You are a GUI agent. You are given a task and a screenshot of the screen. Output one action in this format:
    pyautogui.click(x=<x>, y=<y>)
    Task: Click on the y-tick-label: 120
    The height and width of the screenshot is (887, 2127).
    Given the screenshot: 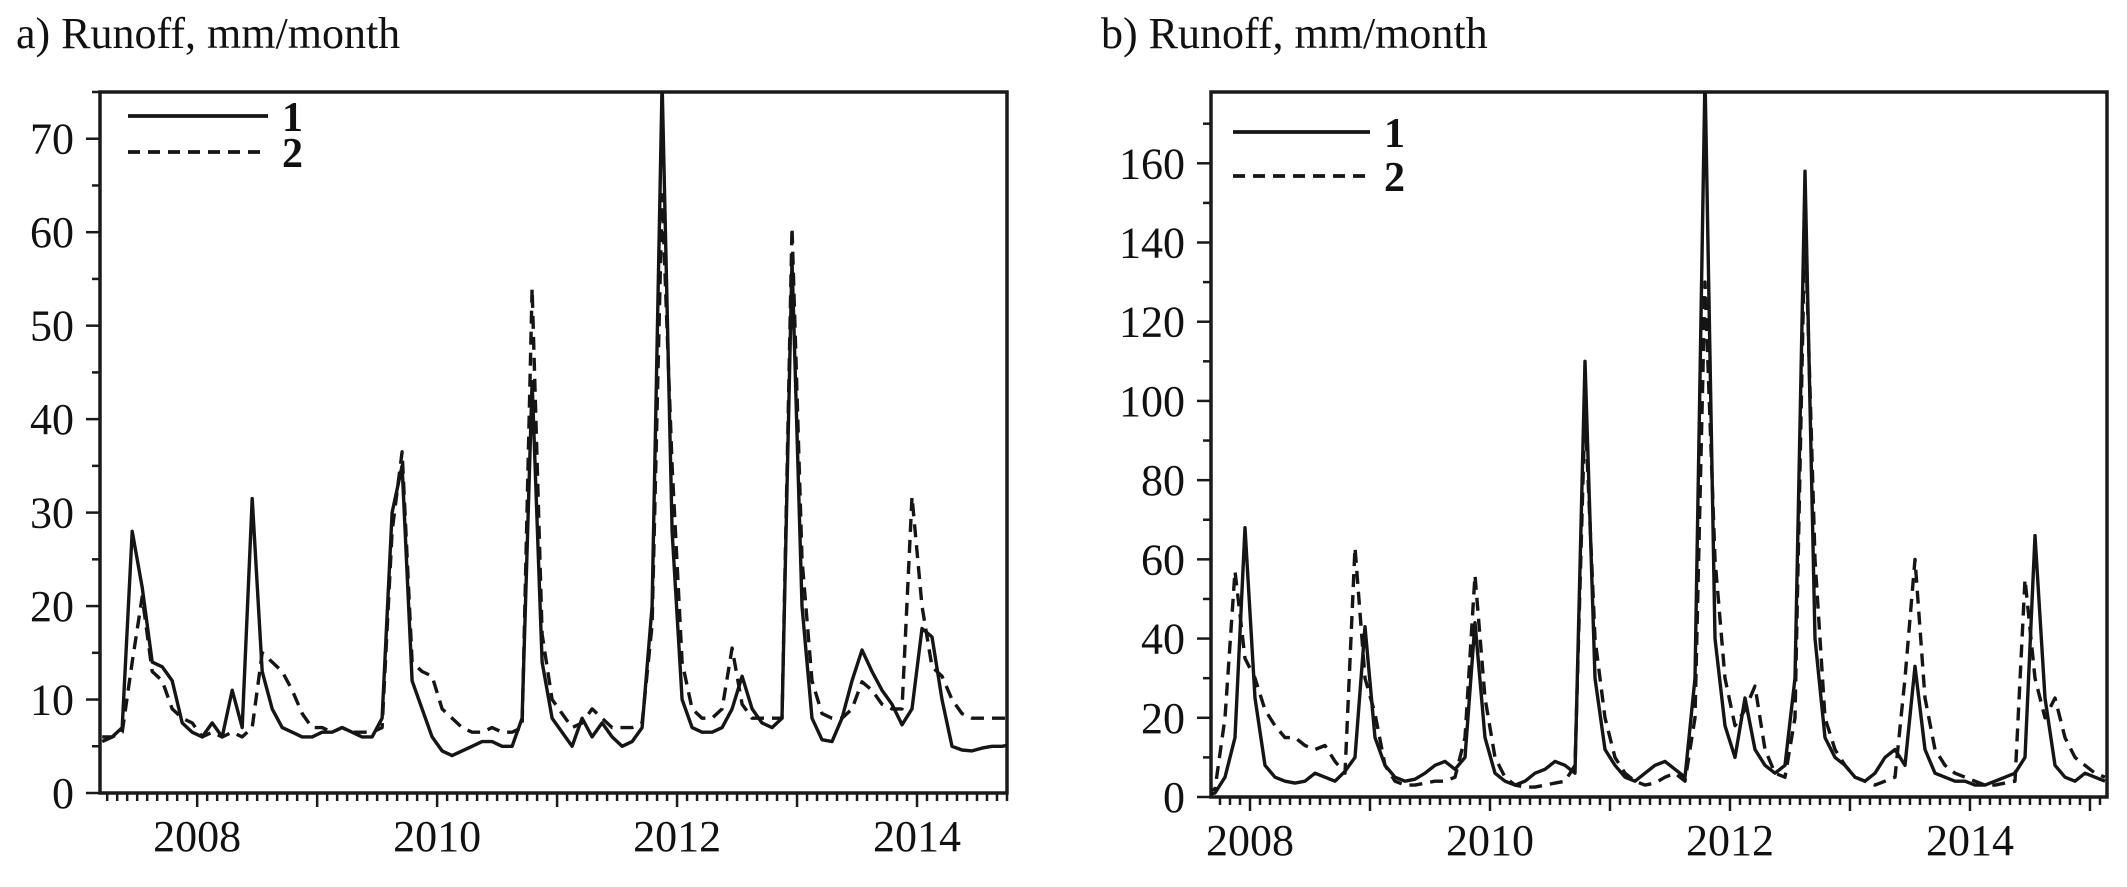 What is the action you would take?
    pyautogui.click(x=1152, y=322)
    